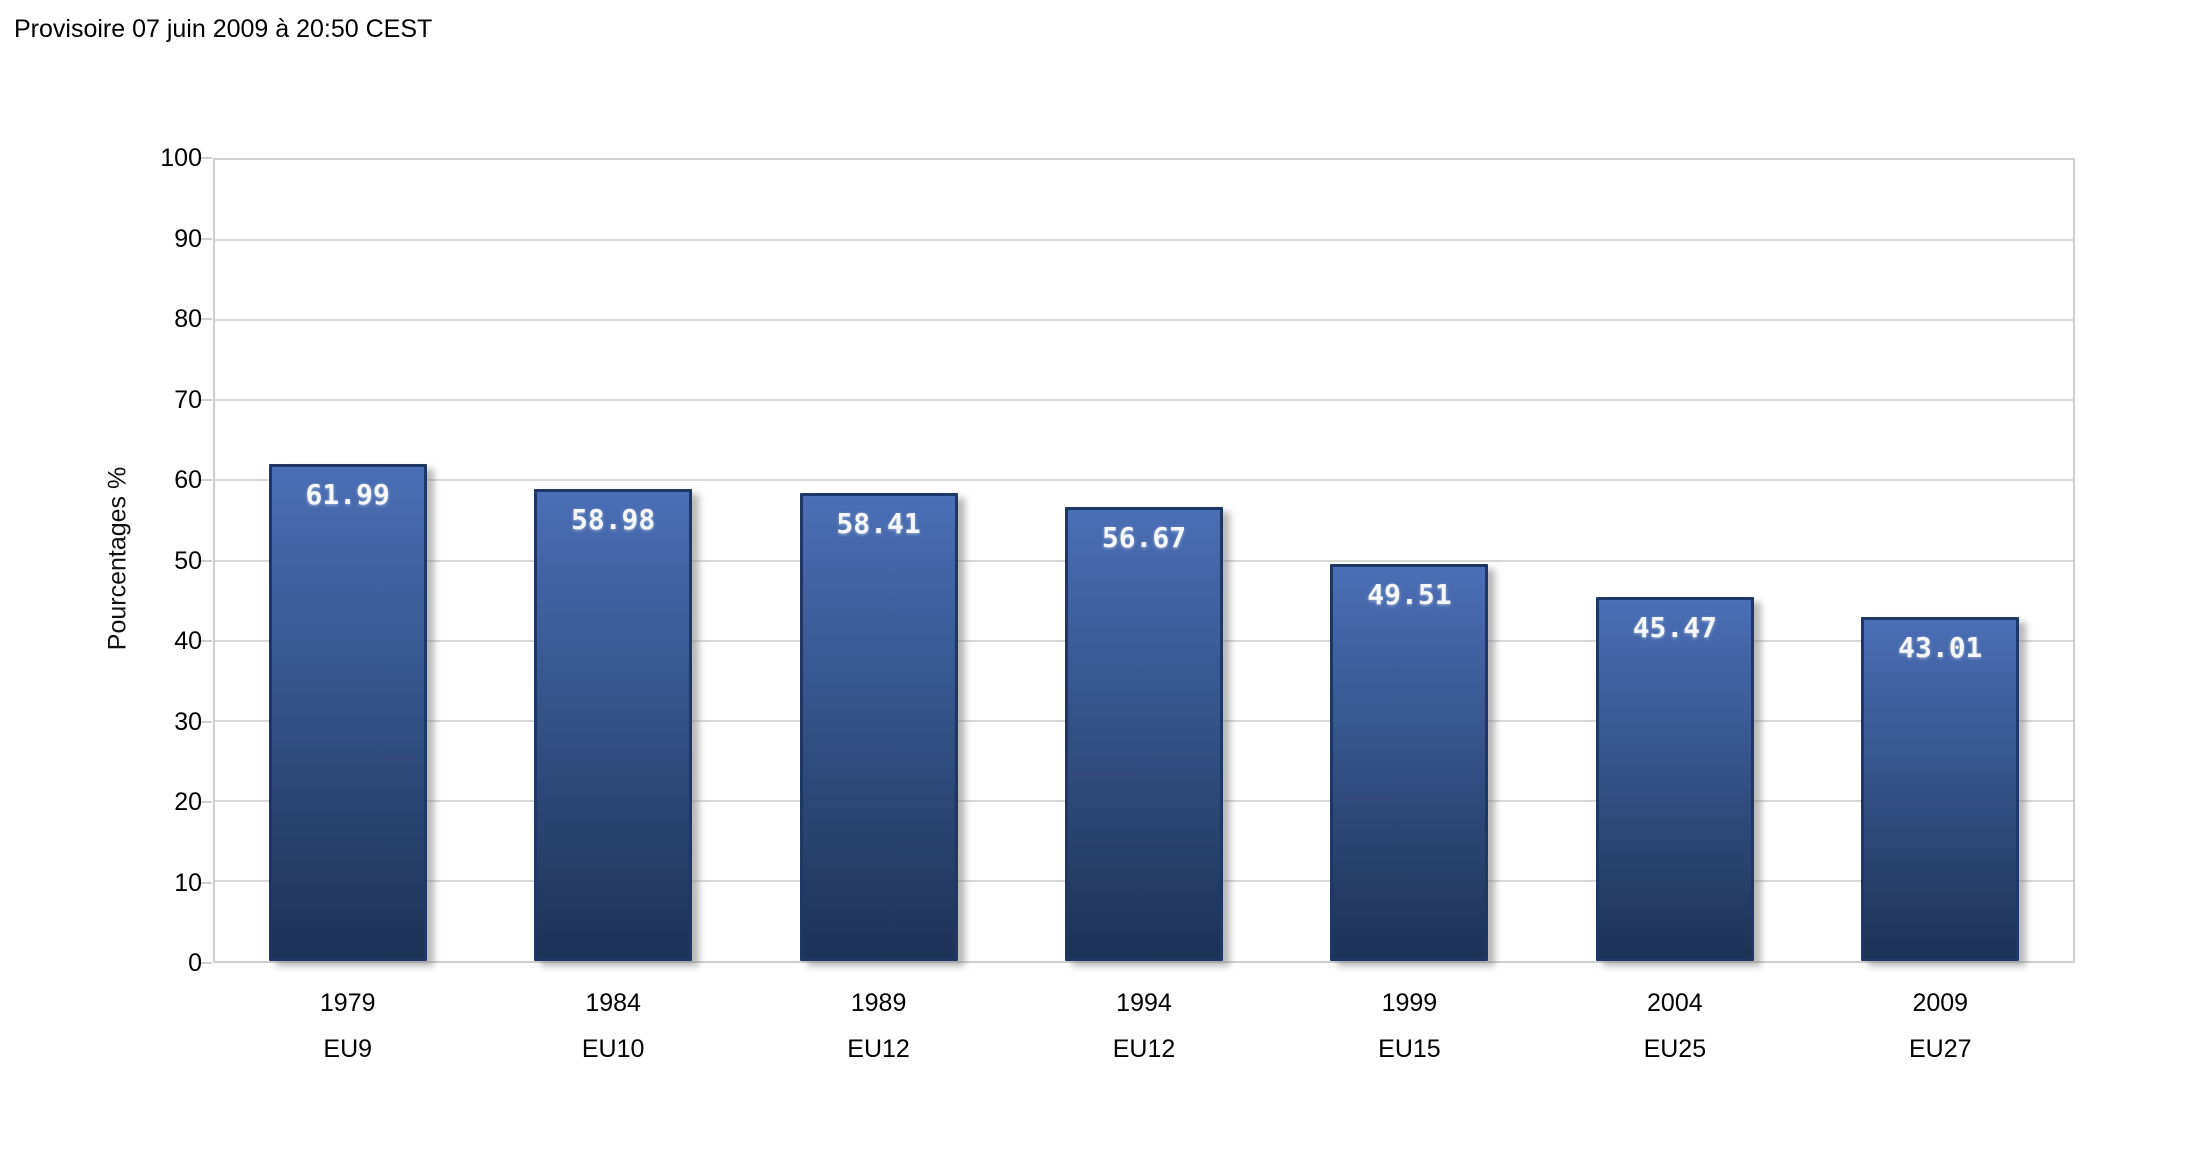 The width and height of the screenshot is (2200, 1154). What do you see at coordinates (1143, 1026) in the screenshot?
I see `x-tick-label: 1994 EU12` at bounding box center [1143, 1026].